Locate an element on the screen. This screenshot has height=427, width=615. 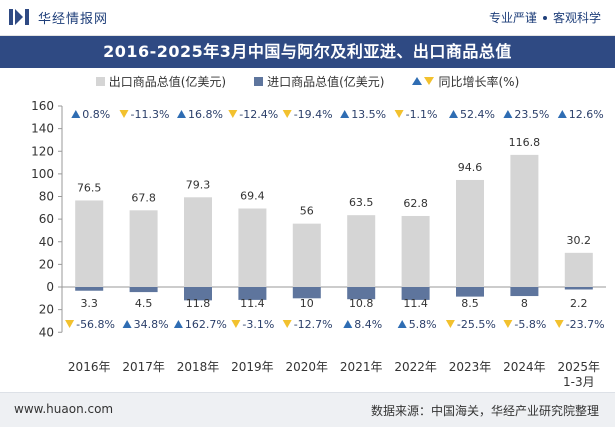
slogan: 专业严谨 客观科学 is located at coordinates (545, 17).